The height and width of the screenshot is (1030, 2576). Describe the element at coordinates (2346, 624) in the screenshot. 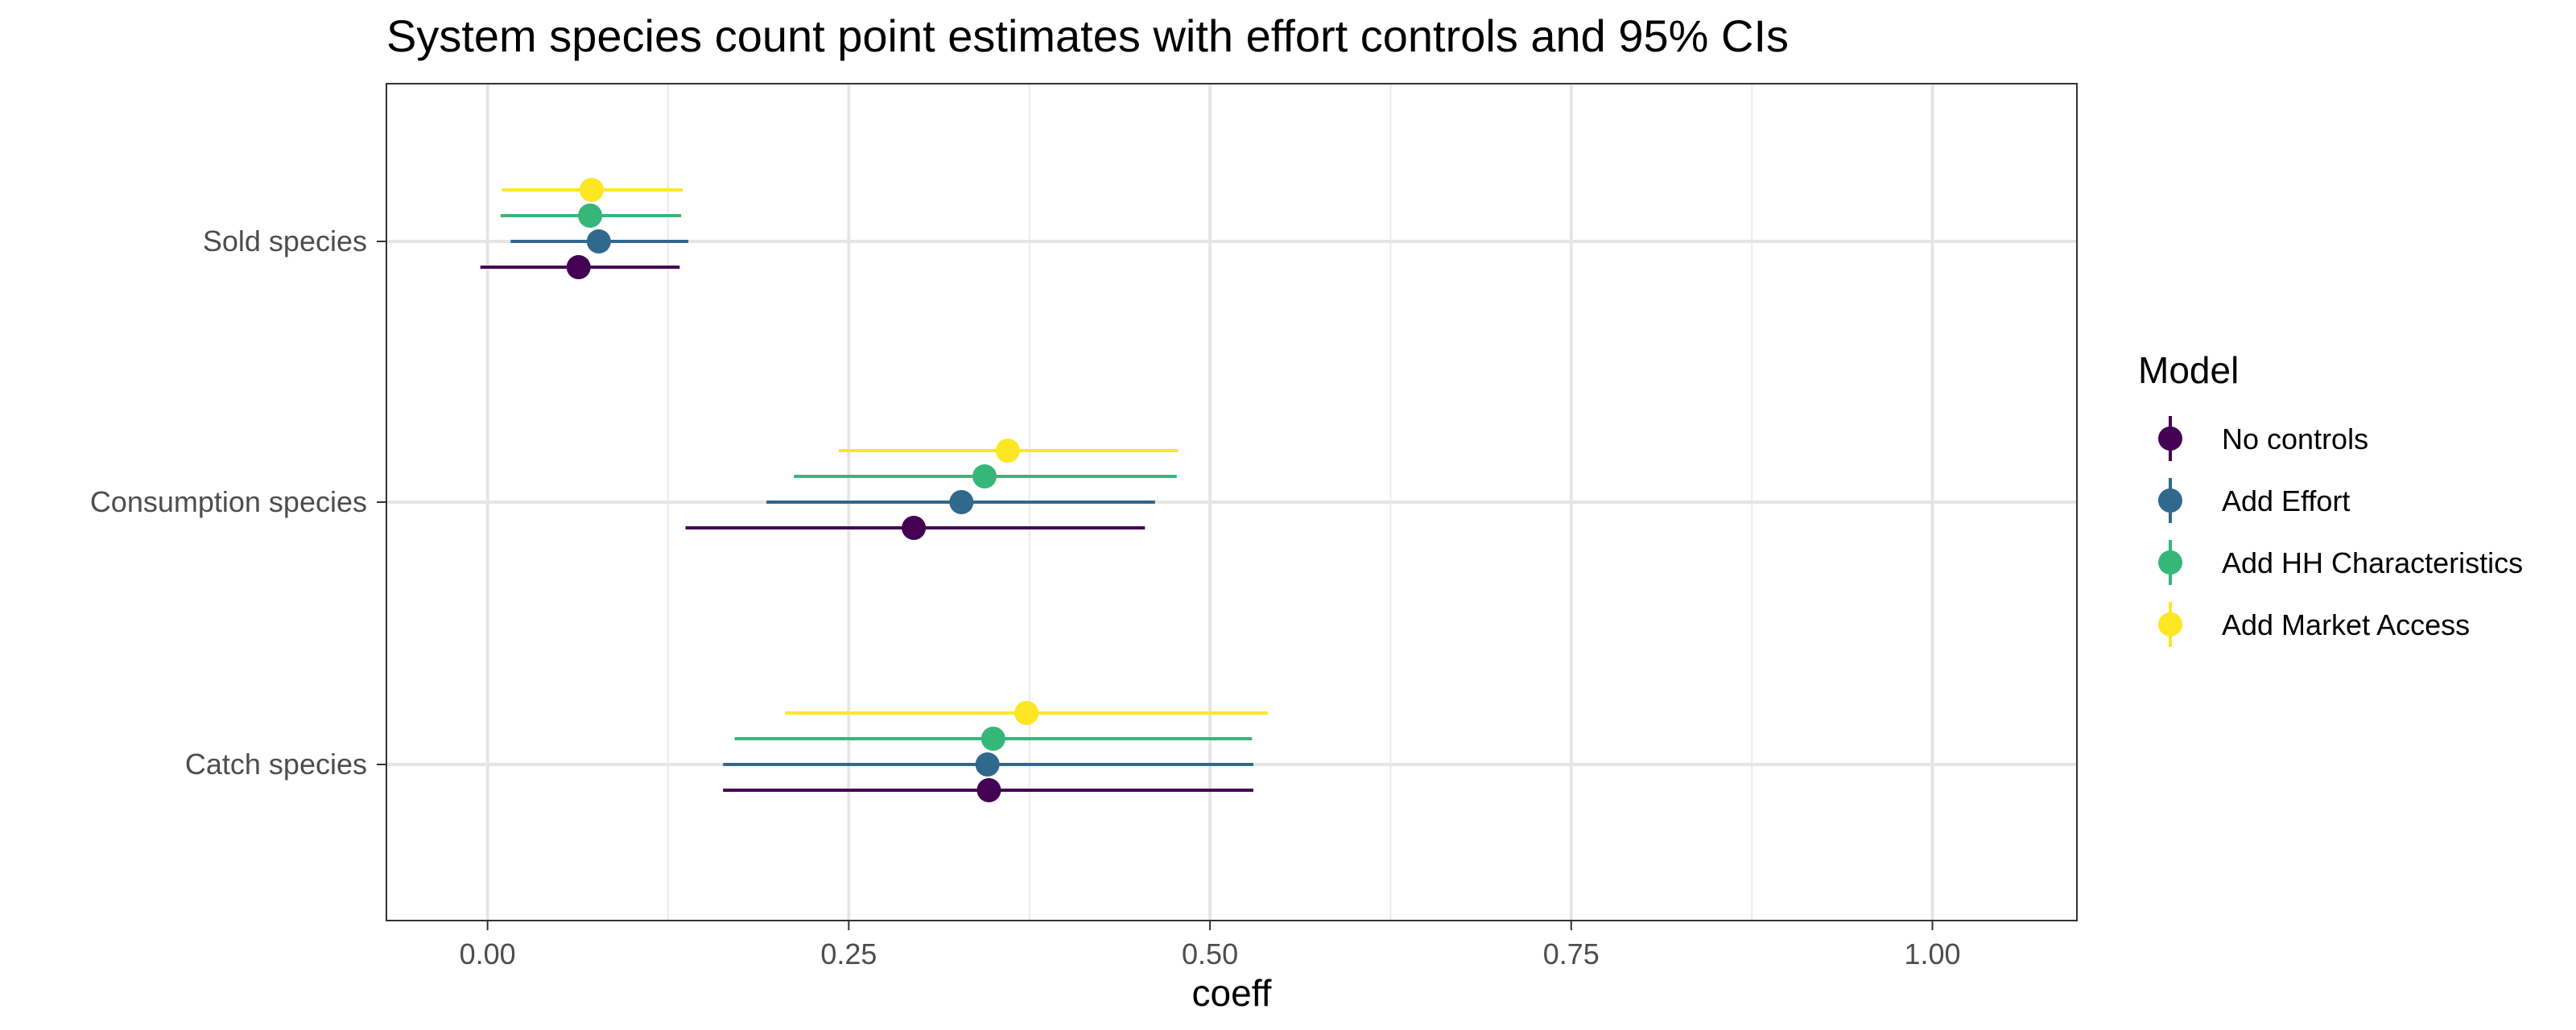

I see `legend-label: Add Market Access` at that location.